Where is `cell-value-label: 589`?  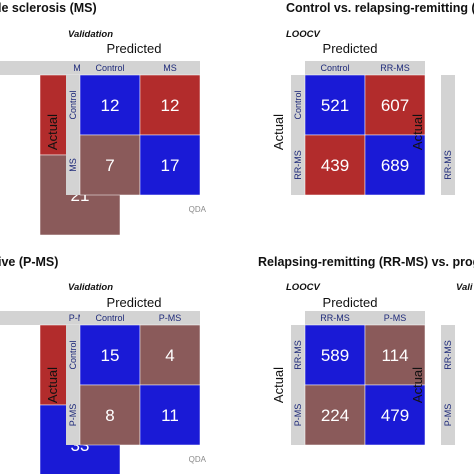
cell-value-label: 589 is located at coordinates (335, 355).